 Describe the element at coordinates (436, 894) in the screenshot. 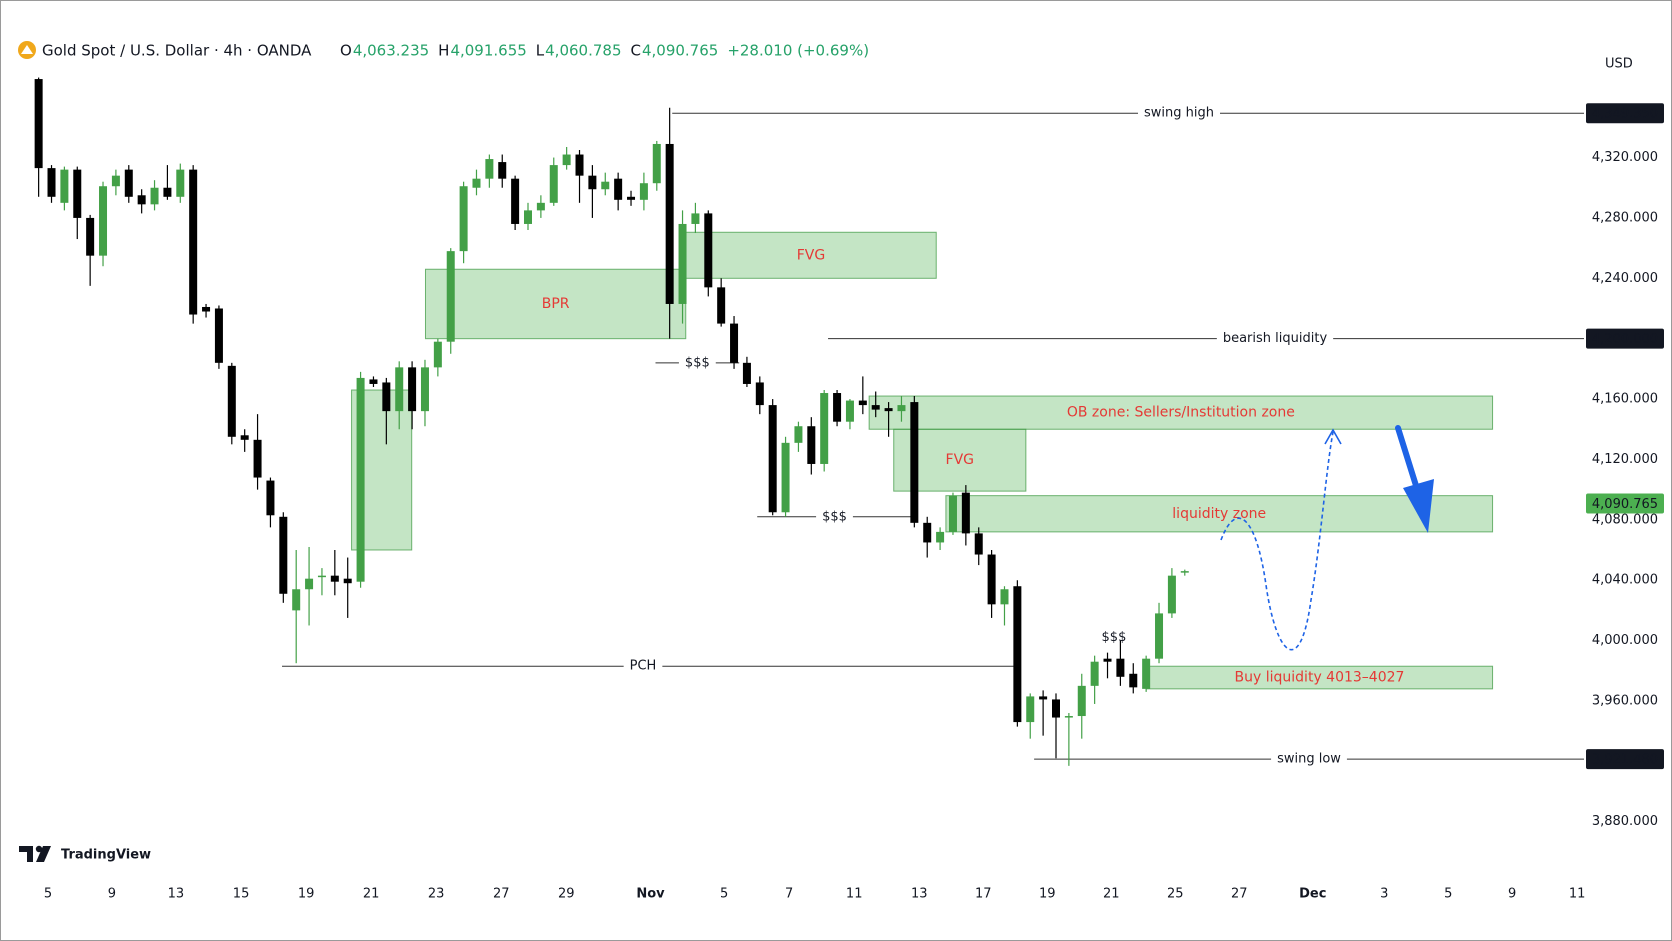

I see `x-tick-label: 23` at that location.